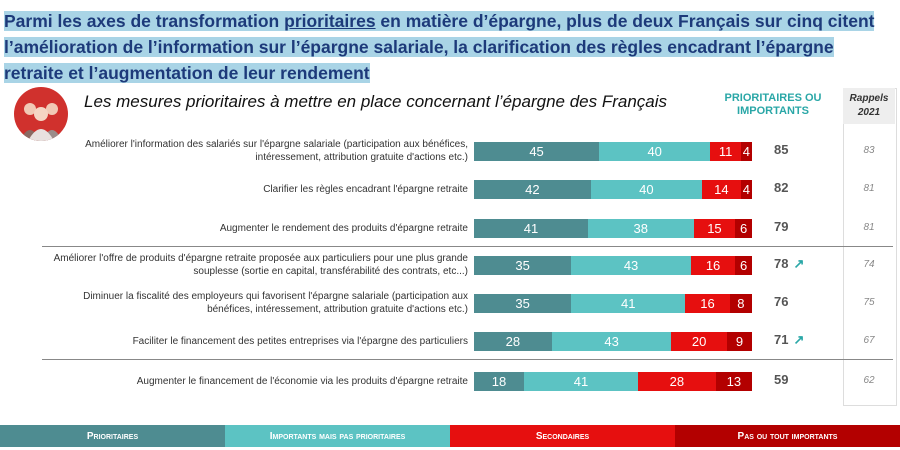 Image resolution: width=900 pixels, height=450 pixels. What do you see at coordinates (562, 436) in the screenshot?
I see `legend-item: Secondaires` at bounding box center [562, 436].